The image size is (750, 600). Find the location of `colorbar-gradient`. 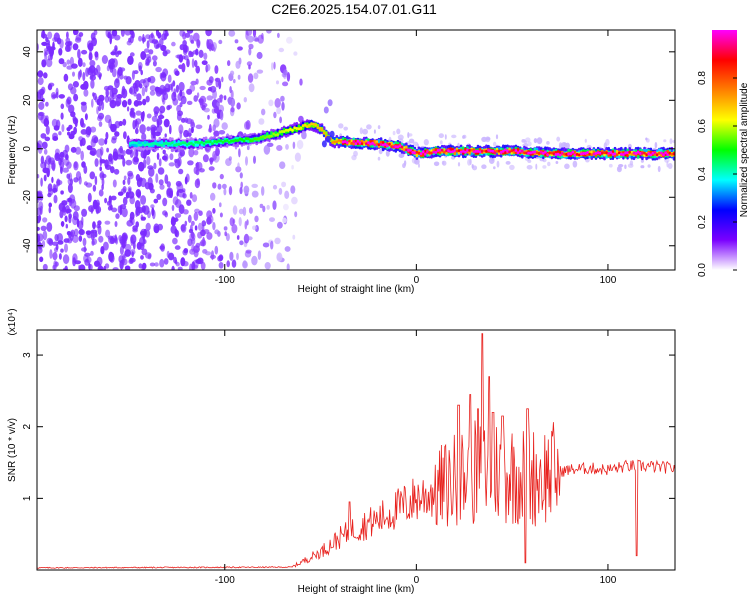

colorbar-gradient is located at coordinates (724, 150).